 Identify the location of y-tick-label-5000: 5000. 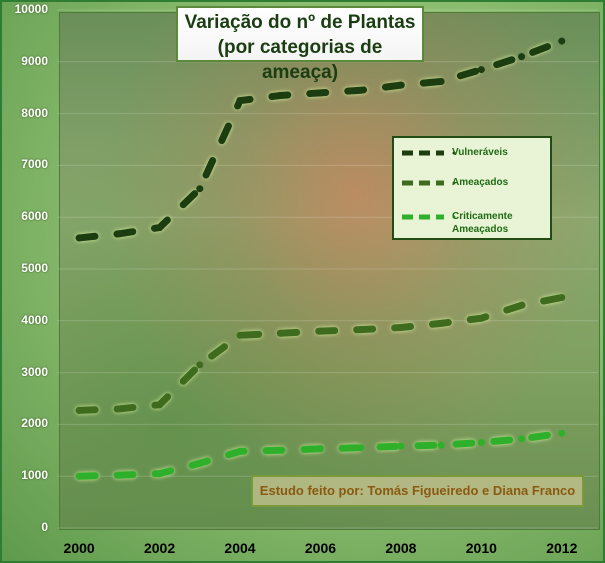
(34, 268).